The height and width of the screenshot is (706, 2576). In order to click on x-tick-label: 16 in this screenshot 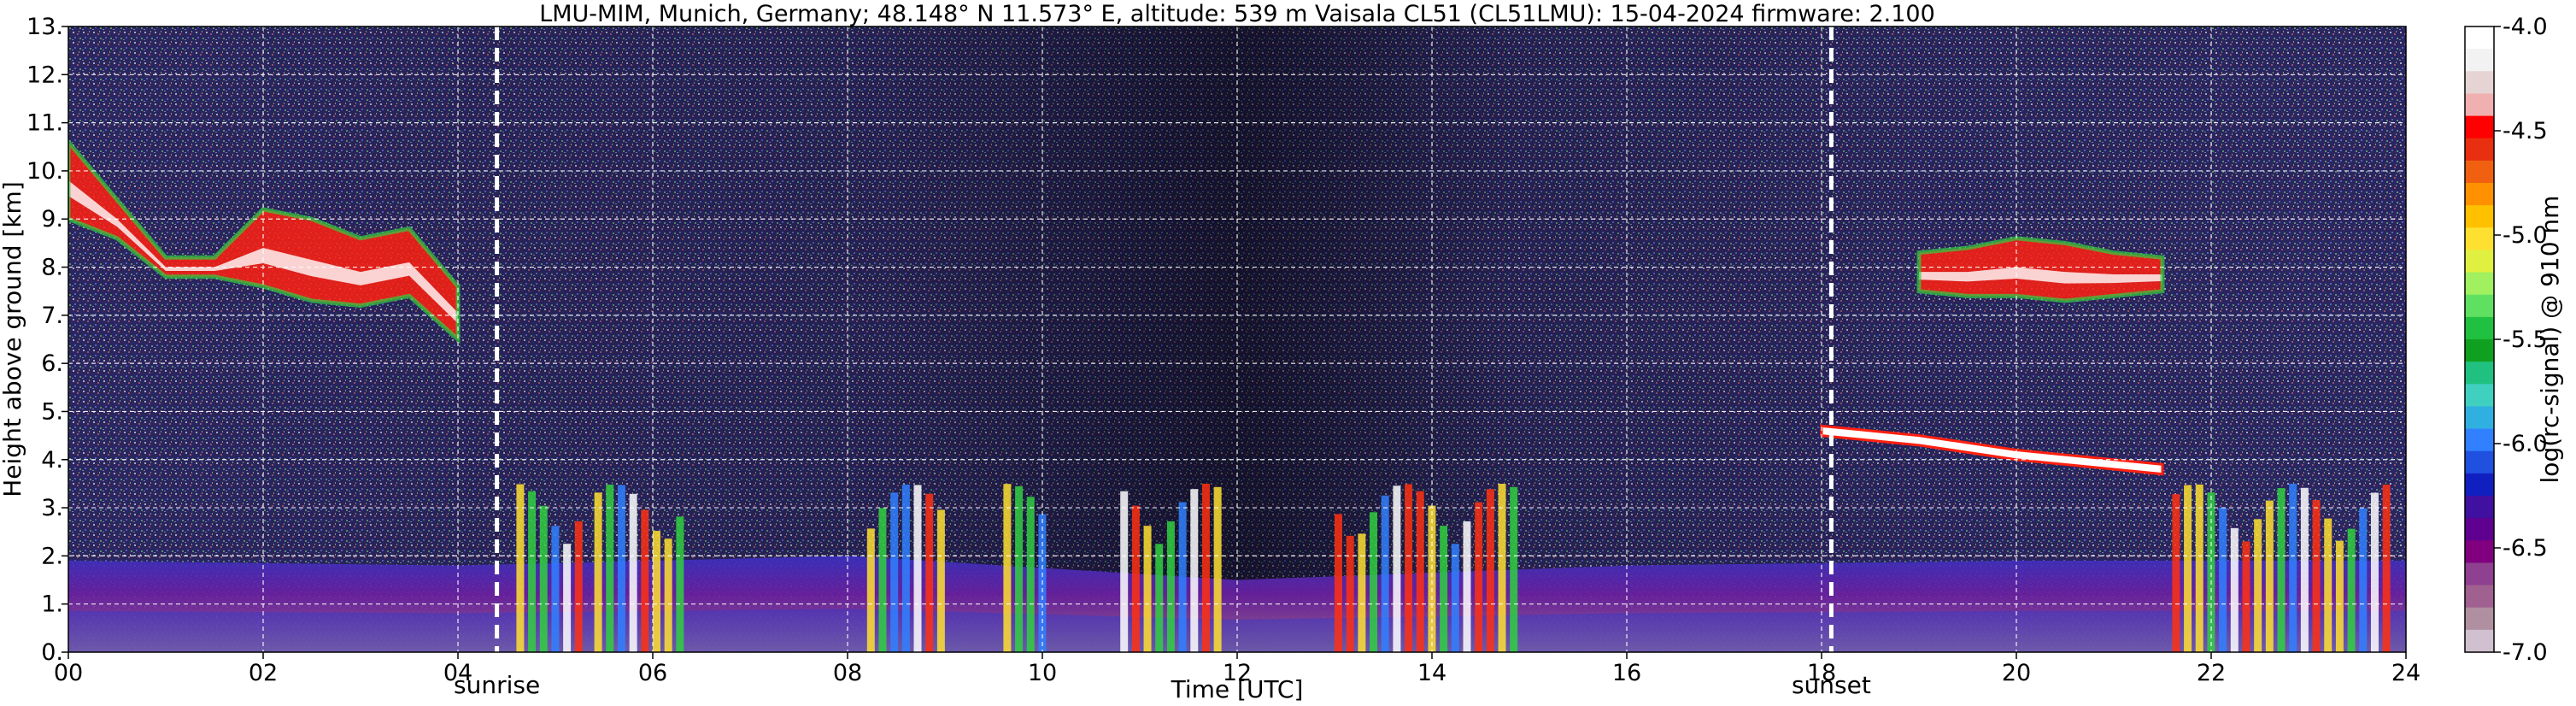, I will do `click(1626, 673)`.